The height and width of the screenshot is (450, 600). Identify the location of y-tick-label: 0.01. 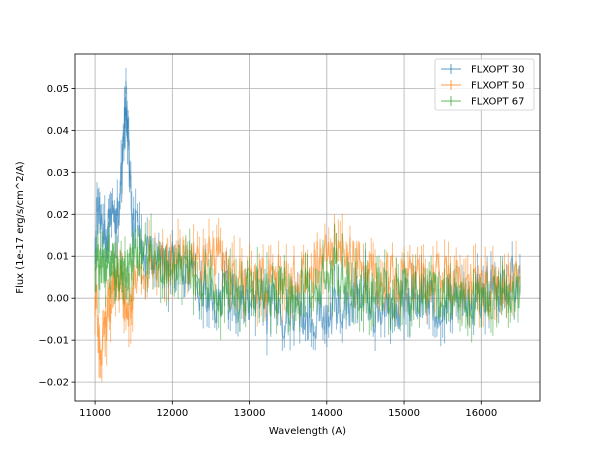
(58, 257).